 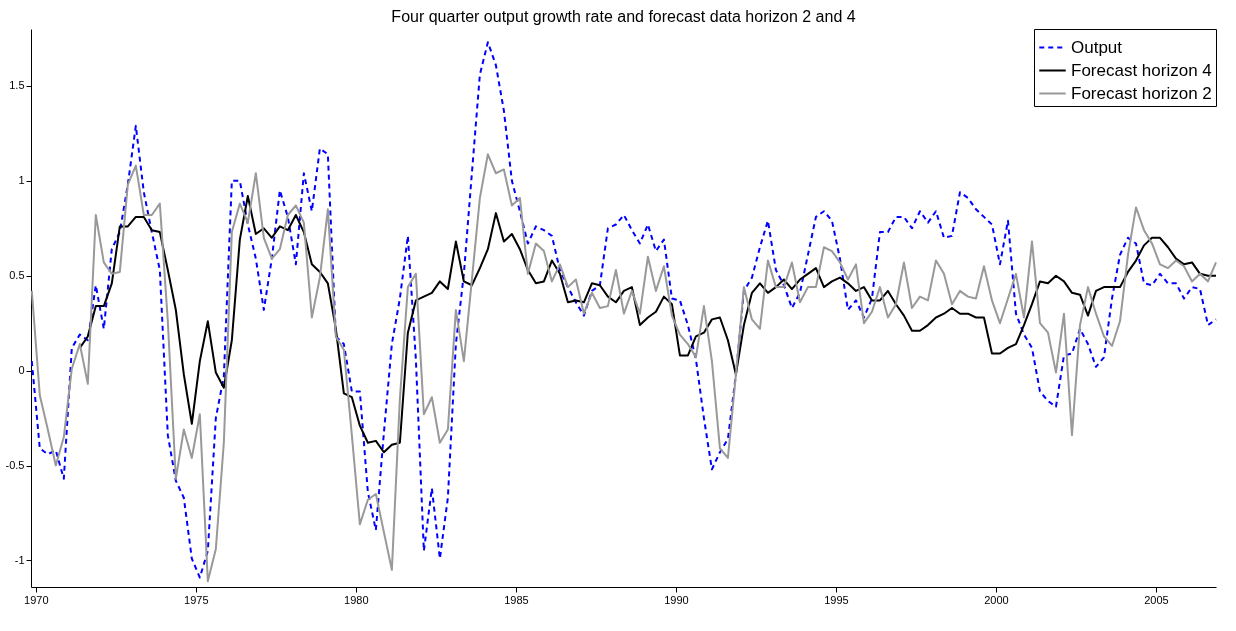 I want to click on y-tick-label: 1, so click(x=21, y=180).